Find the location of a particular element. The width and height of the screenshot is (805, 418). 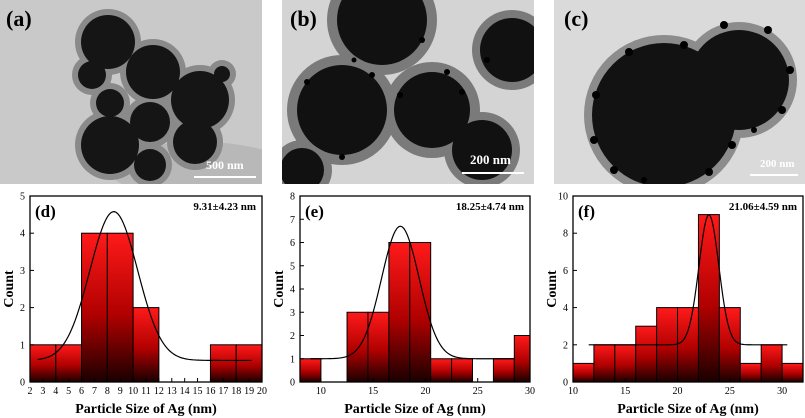

x-tick-label: 4 is located at coordinates (55, 391).